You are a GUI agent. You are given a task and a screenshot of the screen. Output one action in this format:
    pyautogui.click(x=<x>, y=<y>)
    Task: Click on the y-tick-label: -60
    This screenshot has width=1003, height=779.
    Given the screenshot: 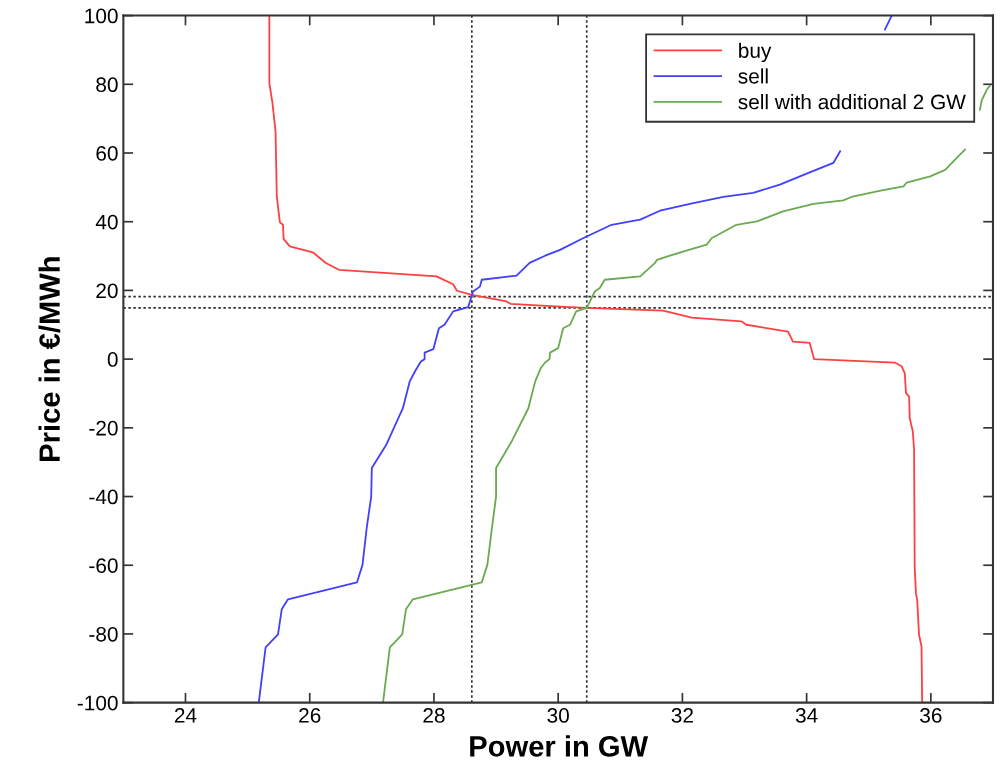 What is the action you would take?
    pyautogui.click(x=103, y=565)
    